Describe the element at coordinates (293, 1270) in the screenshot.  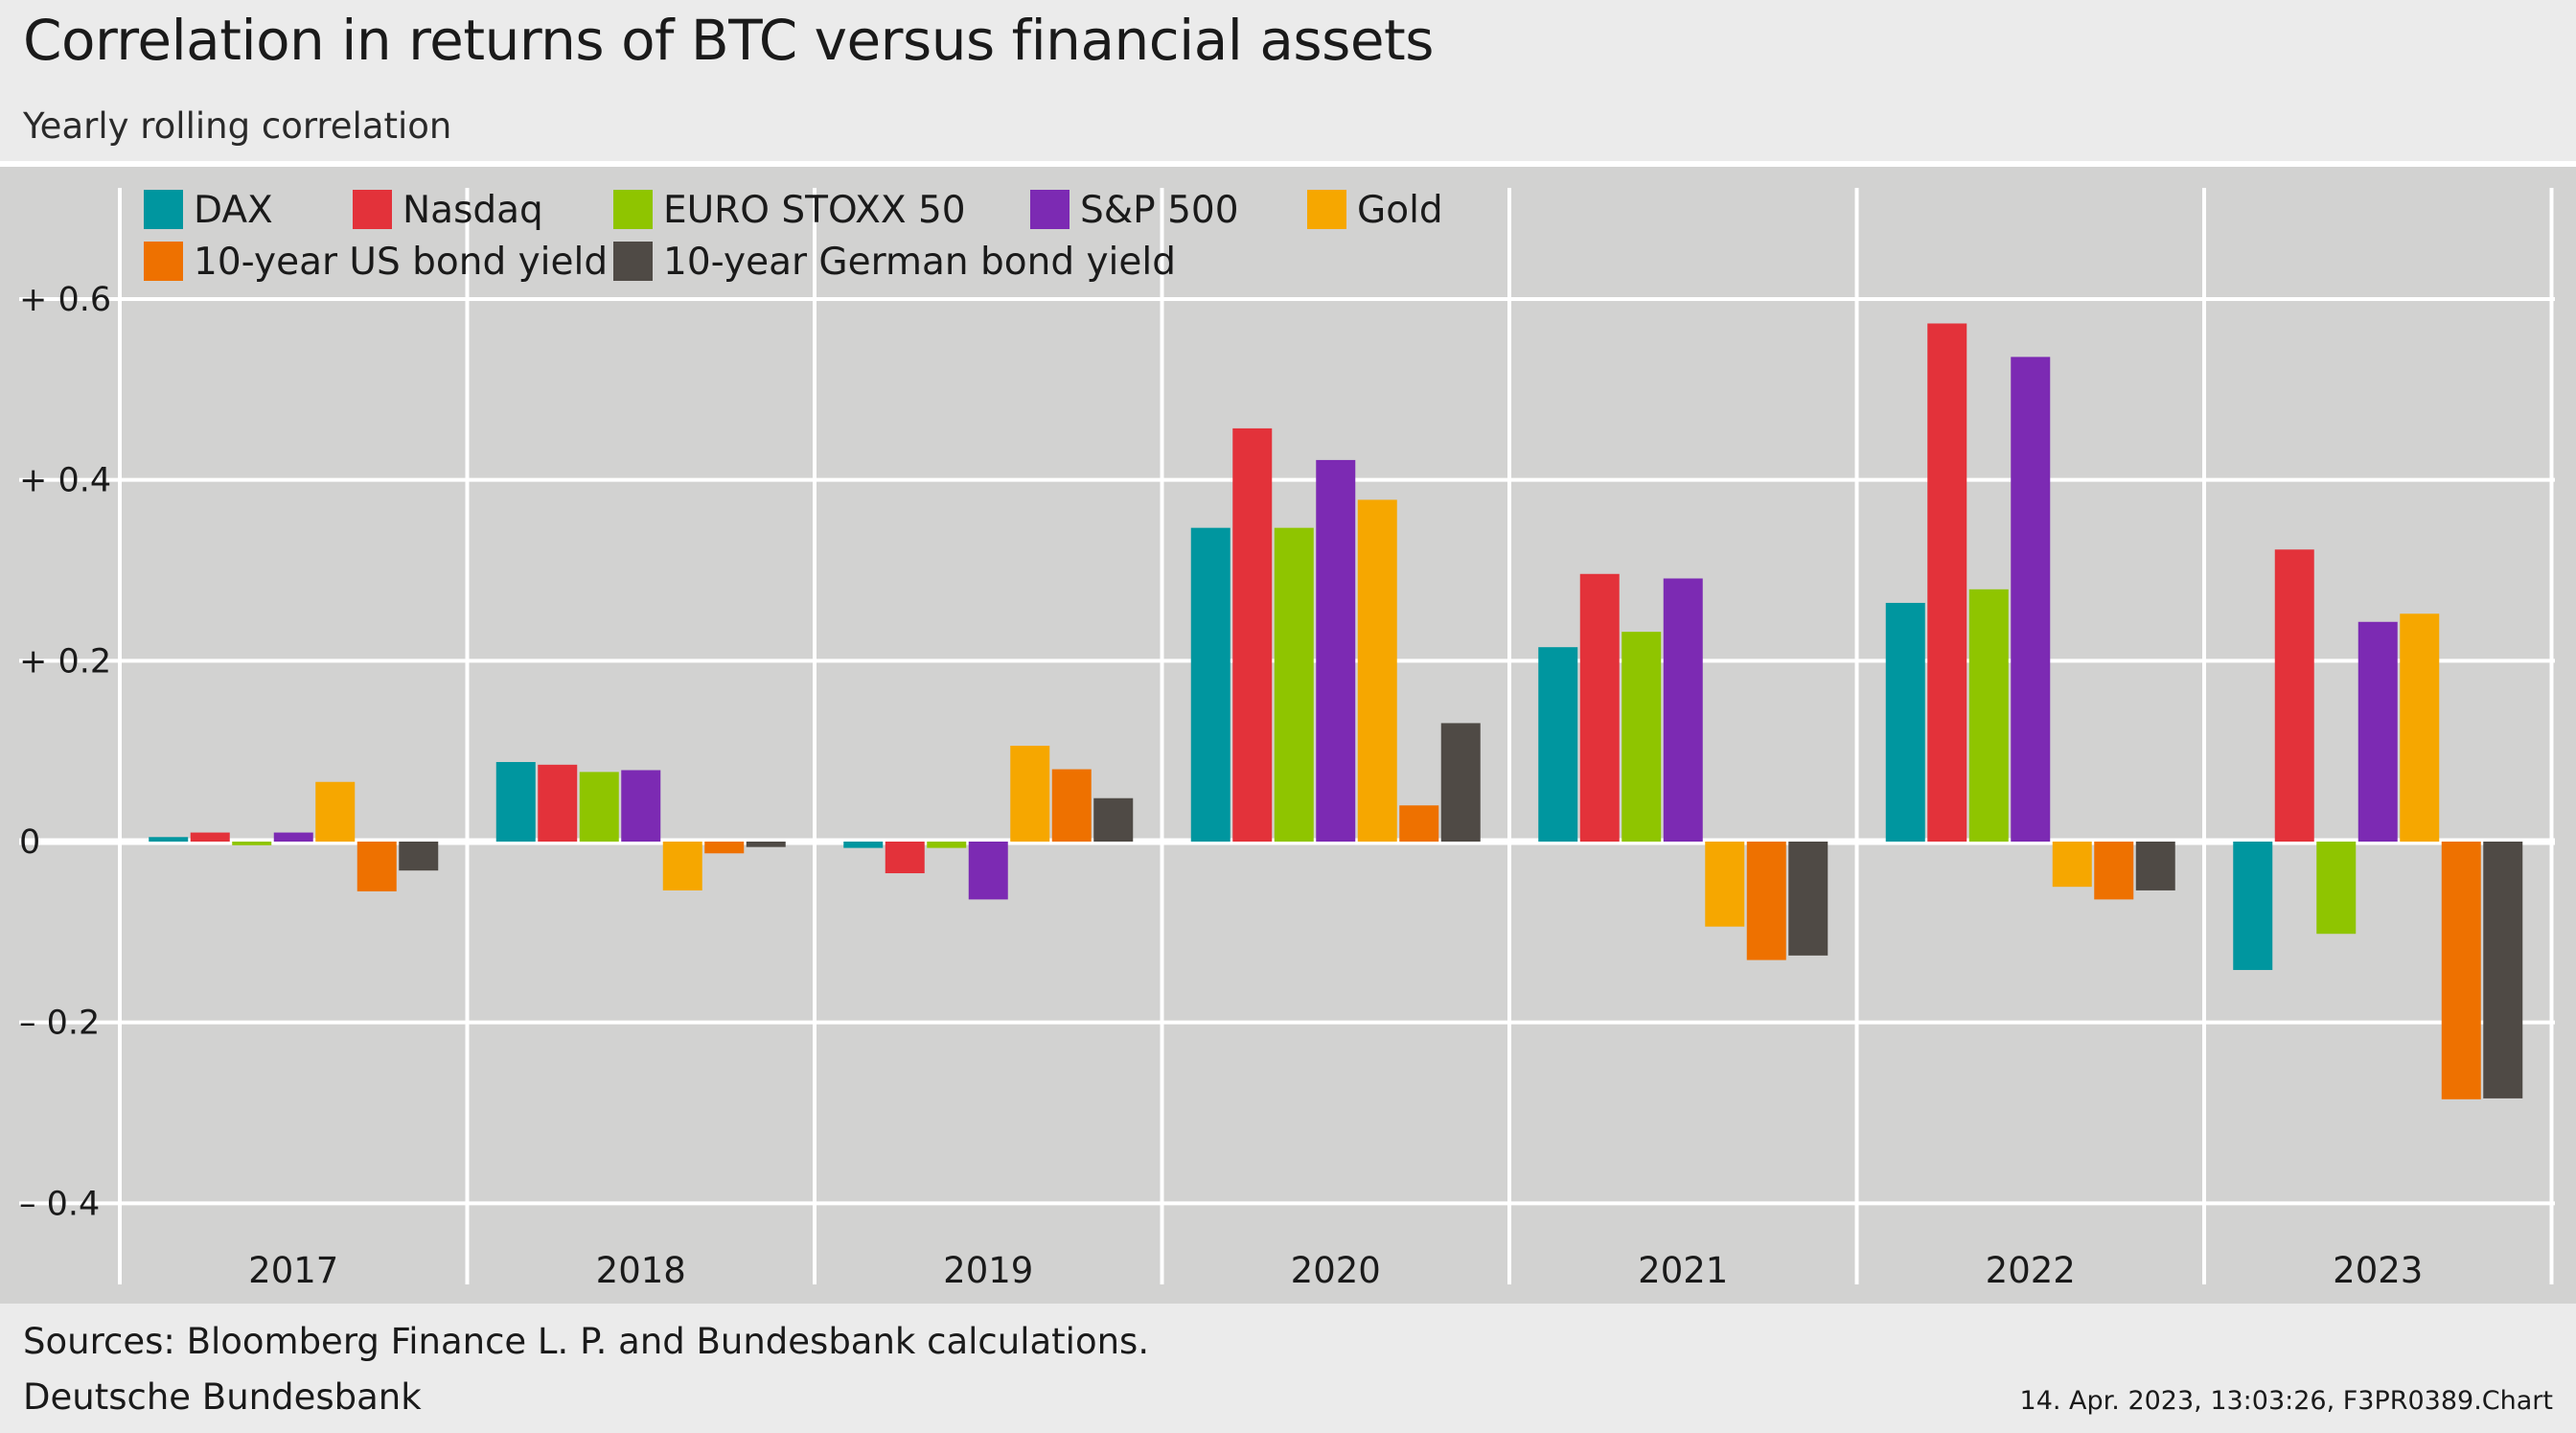
I see `x-tick-label: 2017` at that location.